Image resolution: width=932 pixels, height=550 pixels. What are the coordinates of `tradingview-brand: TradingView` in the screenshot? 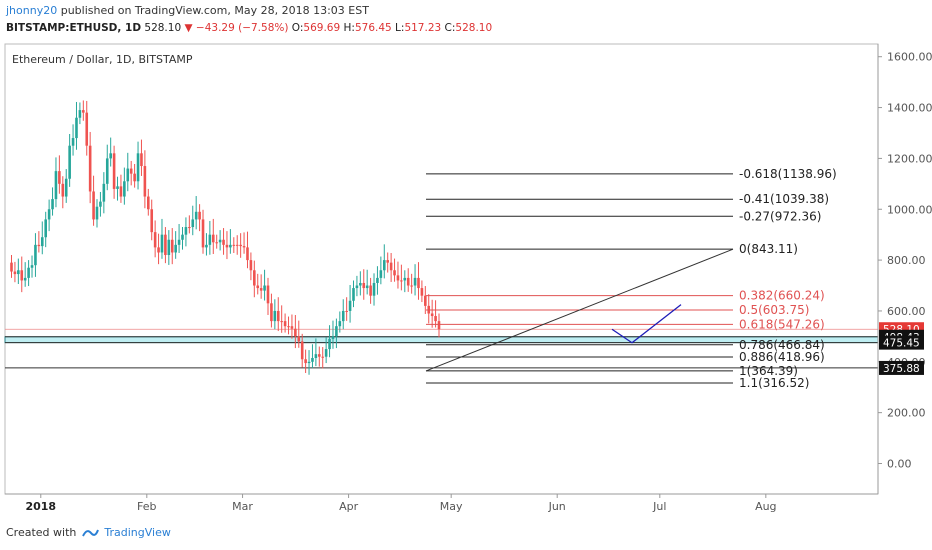 It's located at (137, 532).